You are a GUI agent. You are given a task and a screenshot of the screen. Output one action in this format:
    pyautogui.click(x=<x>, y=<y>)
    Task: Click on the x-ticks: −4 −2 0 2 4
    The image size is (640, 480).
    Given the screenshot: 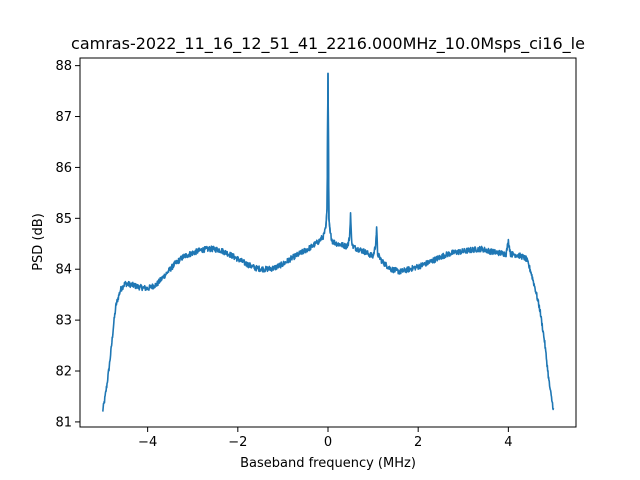 What is the action you would take?
    pyautogui.click(x=325, y=438)
    